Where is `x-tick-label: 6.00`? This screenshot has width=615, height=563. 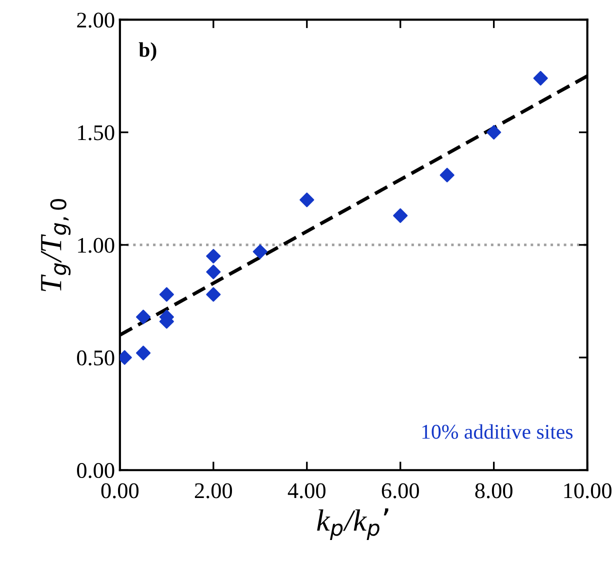 x-tick-label: 6.00 is located at coordinates (400, 490).